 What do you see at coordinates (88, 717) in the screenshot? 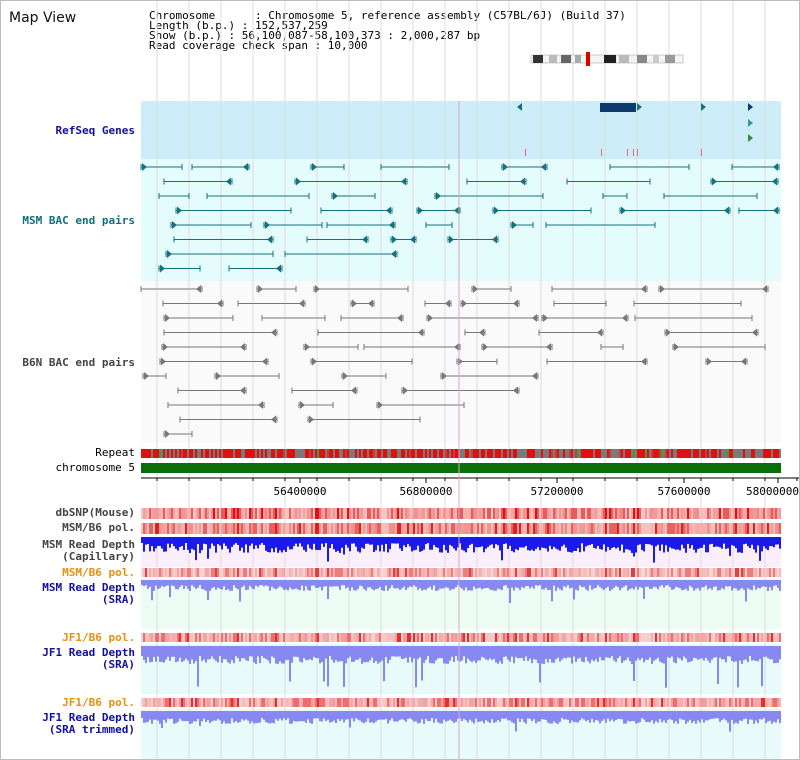
I see `jf1-depth-trimmed-label: JF1 Read Depth` at bounding box center [88, 717].